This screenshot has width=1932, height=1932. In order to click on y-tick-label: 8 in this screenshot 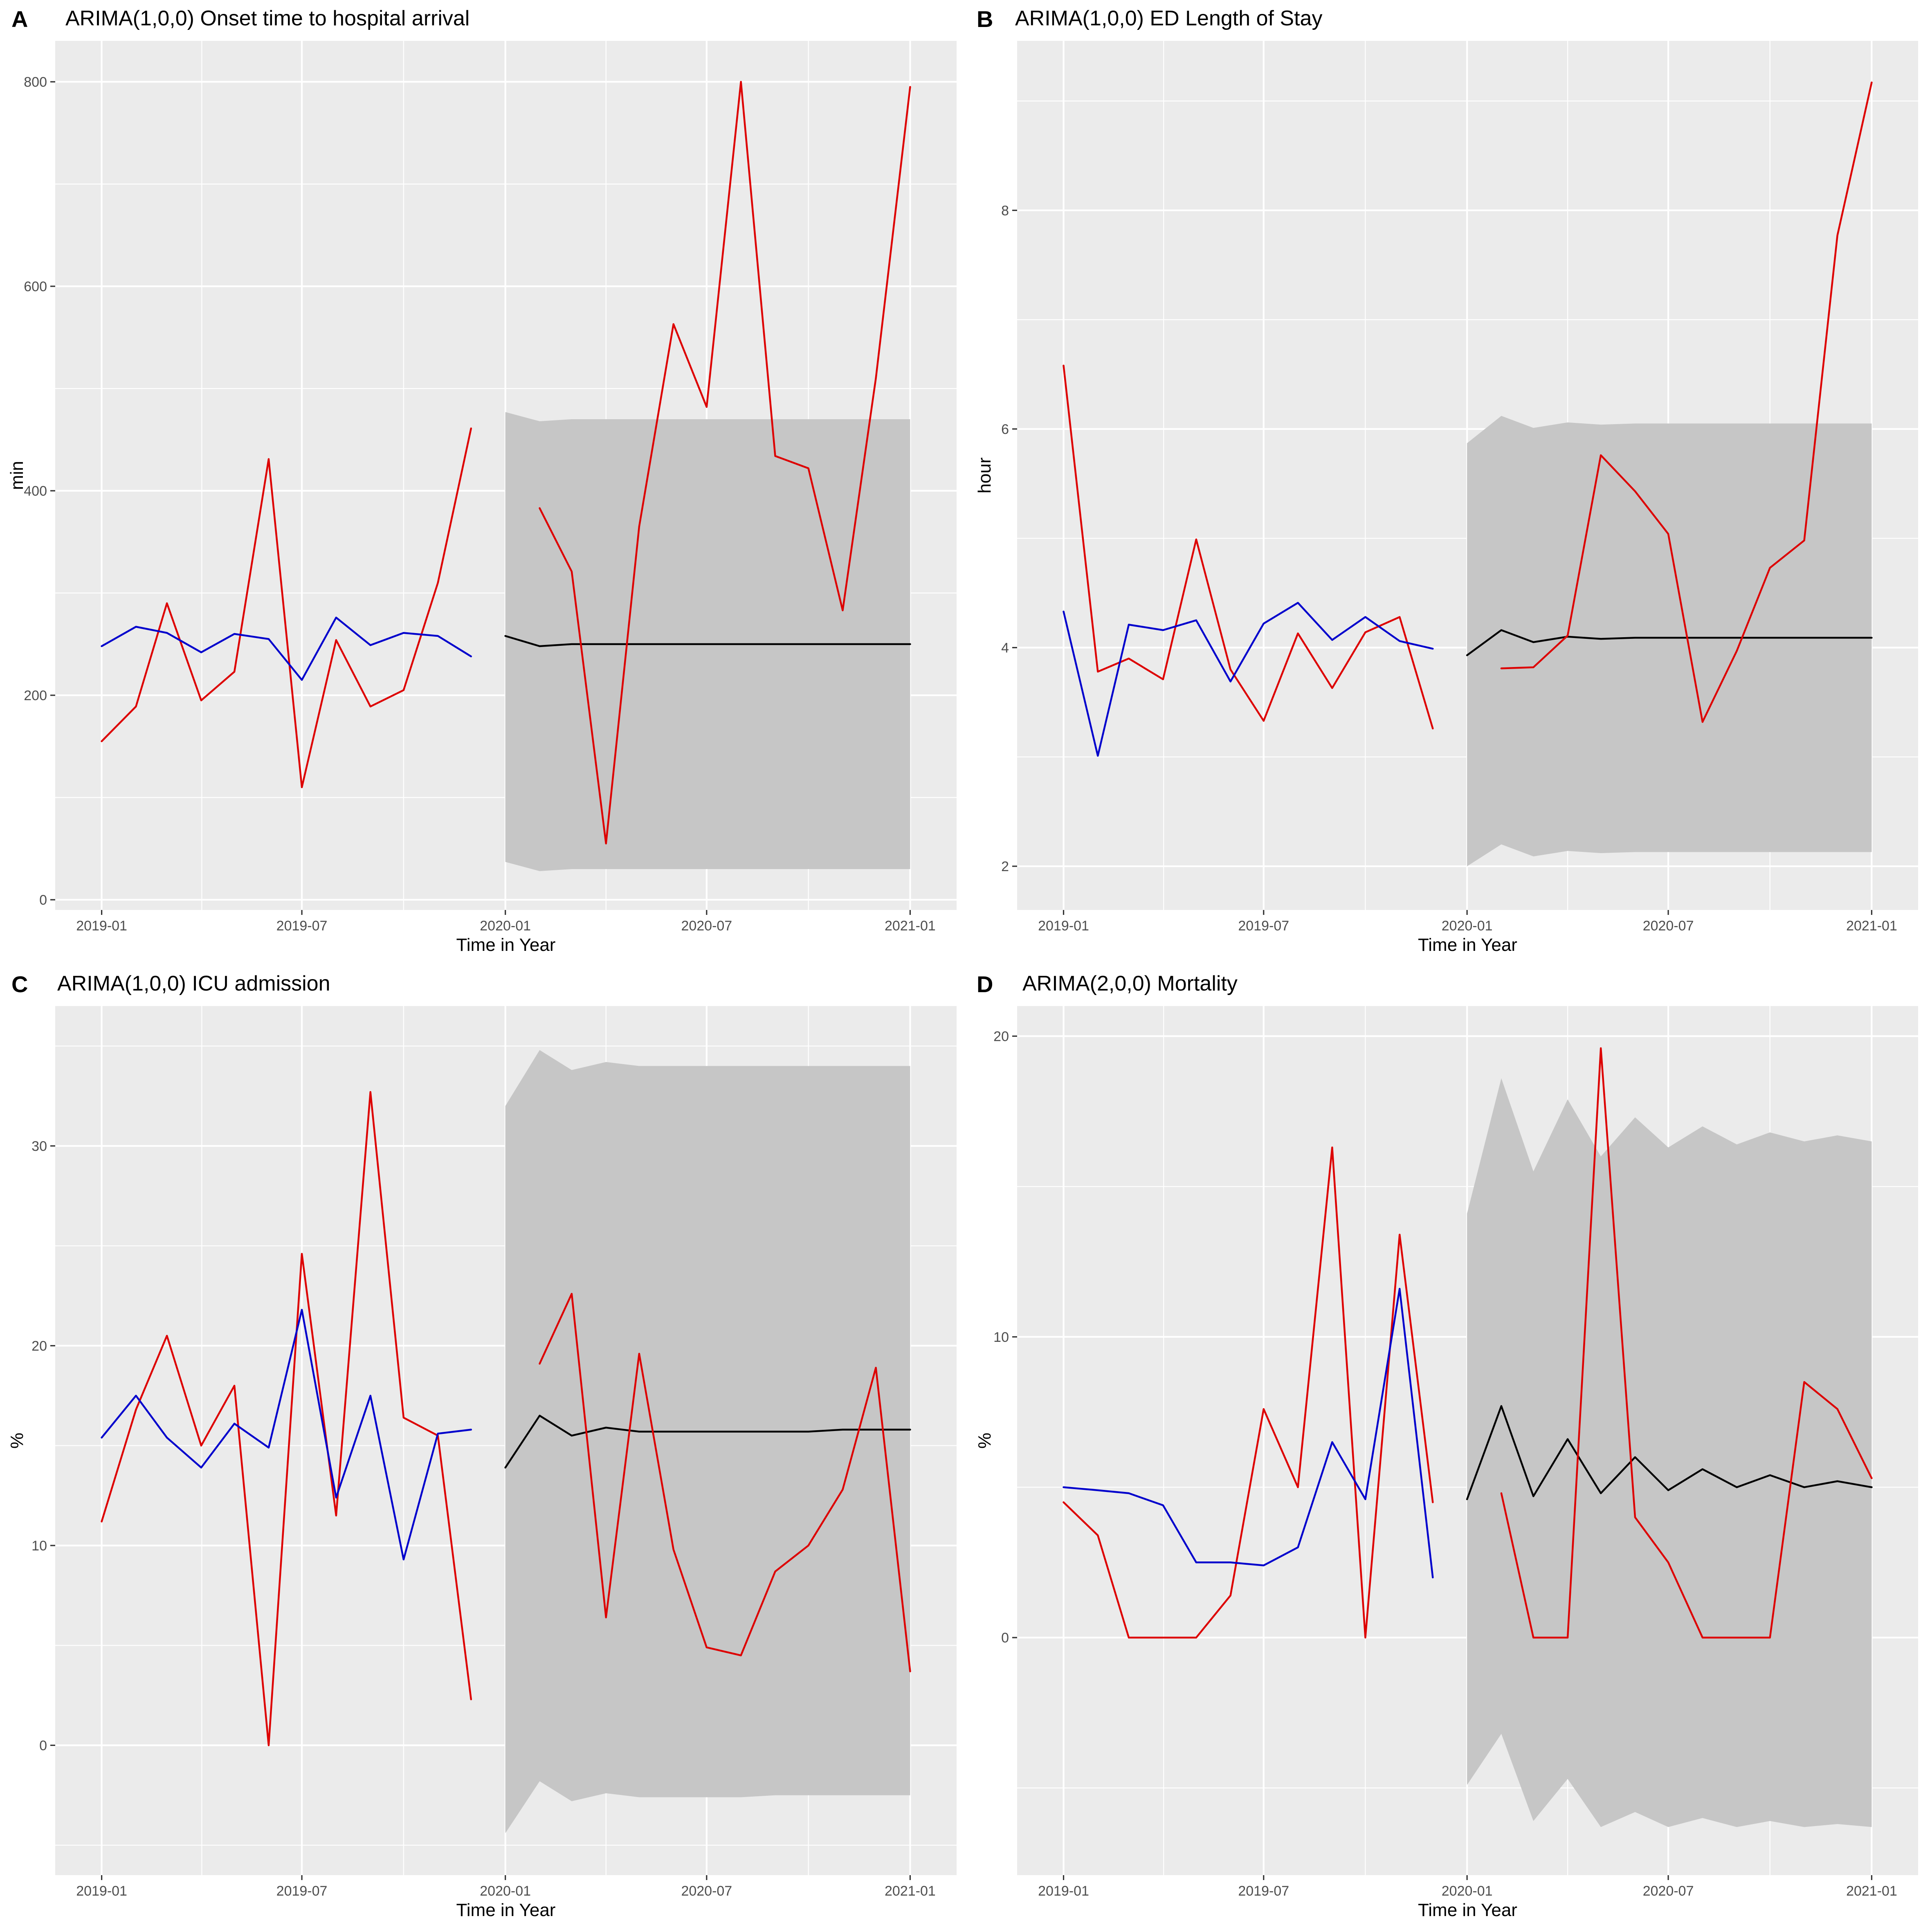, I will do `click(1005, 211)`.